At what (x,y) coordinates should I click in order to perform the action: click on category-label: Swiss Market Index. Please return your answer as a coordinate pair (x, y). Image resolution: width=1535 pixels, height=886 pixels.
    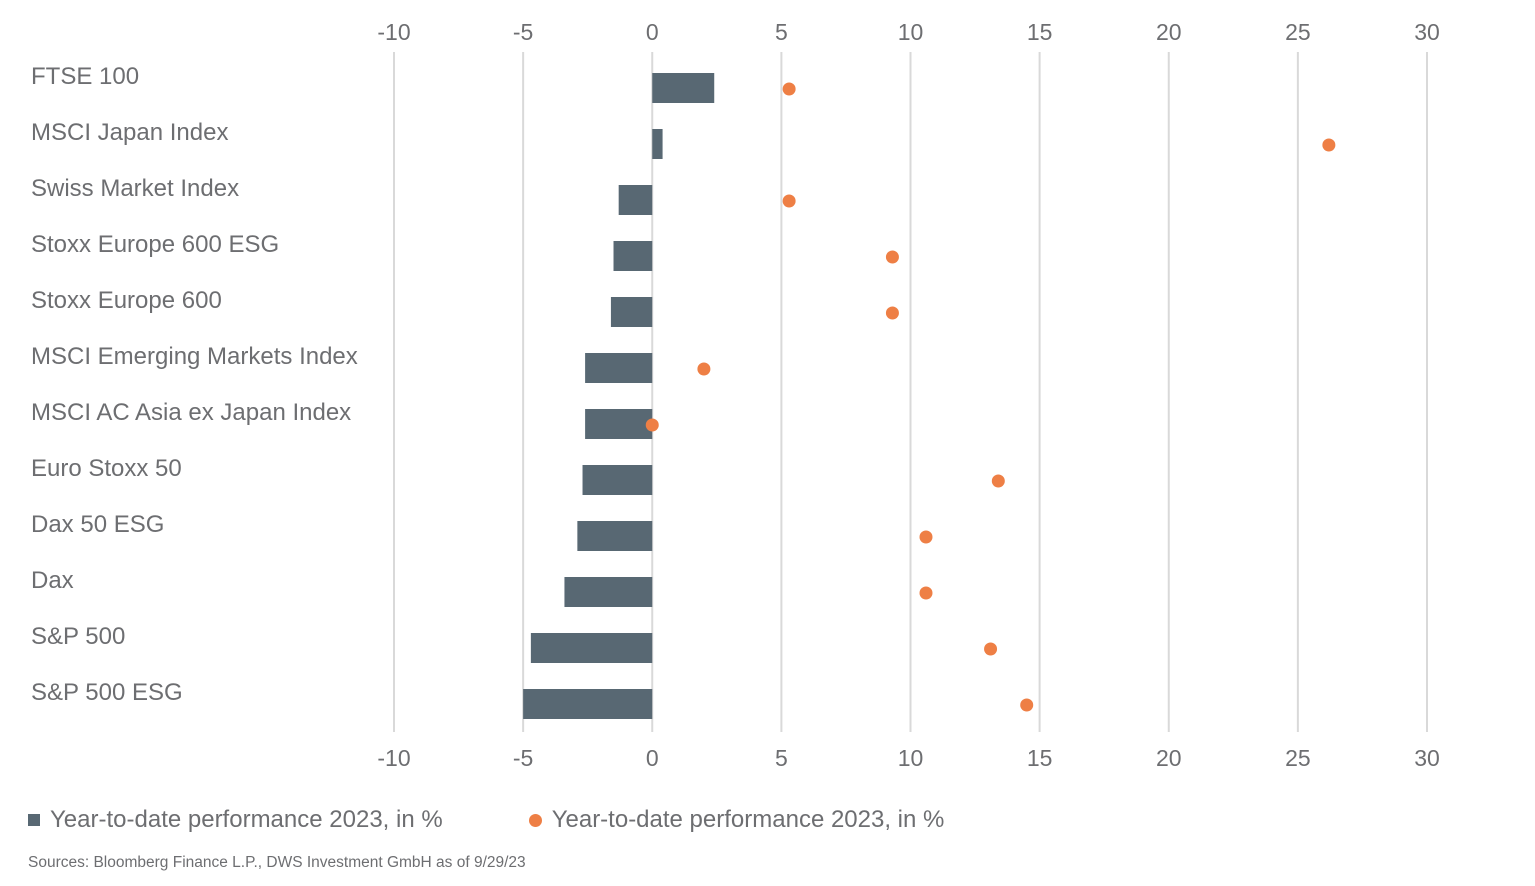
    Looking at the image, I should click on (135, 188).